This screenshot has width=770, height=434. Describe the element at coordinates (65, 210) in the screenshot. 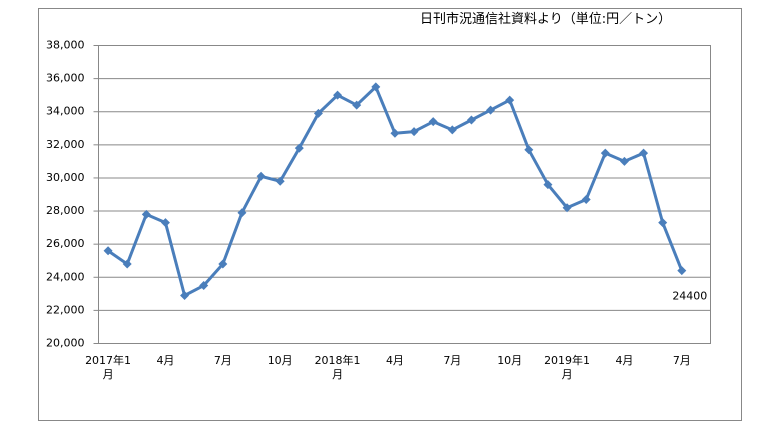

I see `y-tick-label: 28,000` at that location.